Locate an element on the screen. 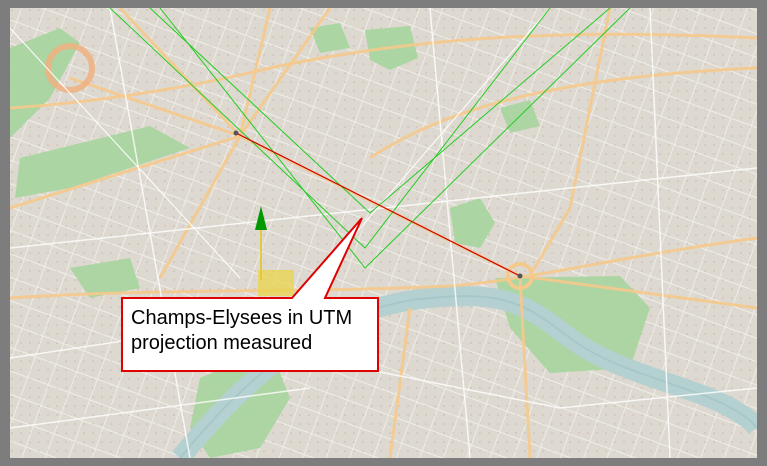  etoile-roundabout is located at coordinates (70, 68).